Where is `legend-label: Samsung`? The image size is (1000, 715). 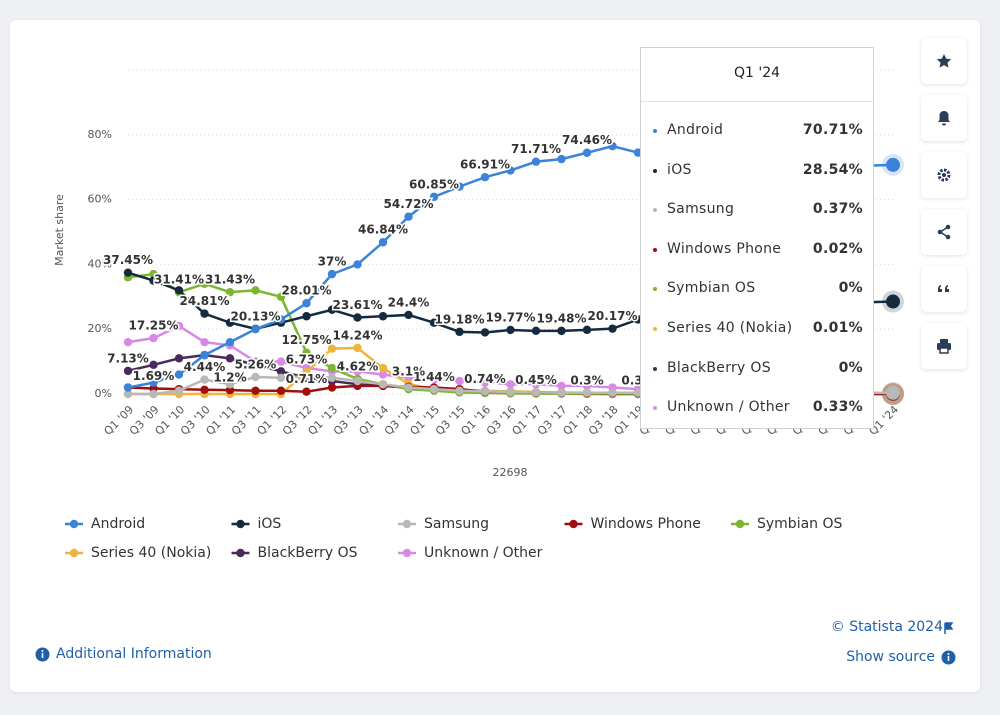 legend-label: Samsung is located at coordinates (456, 524).